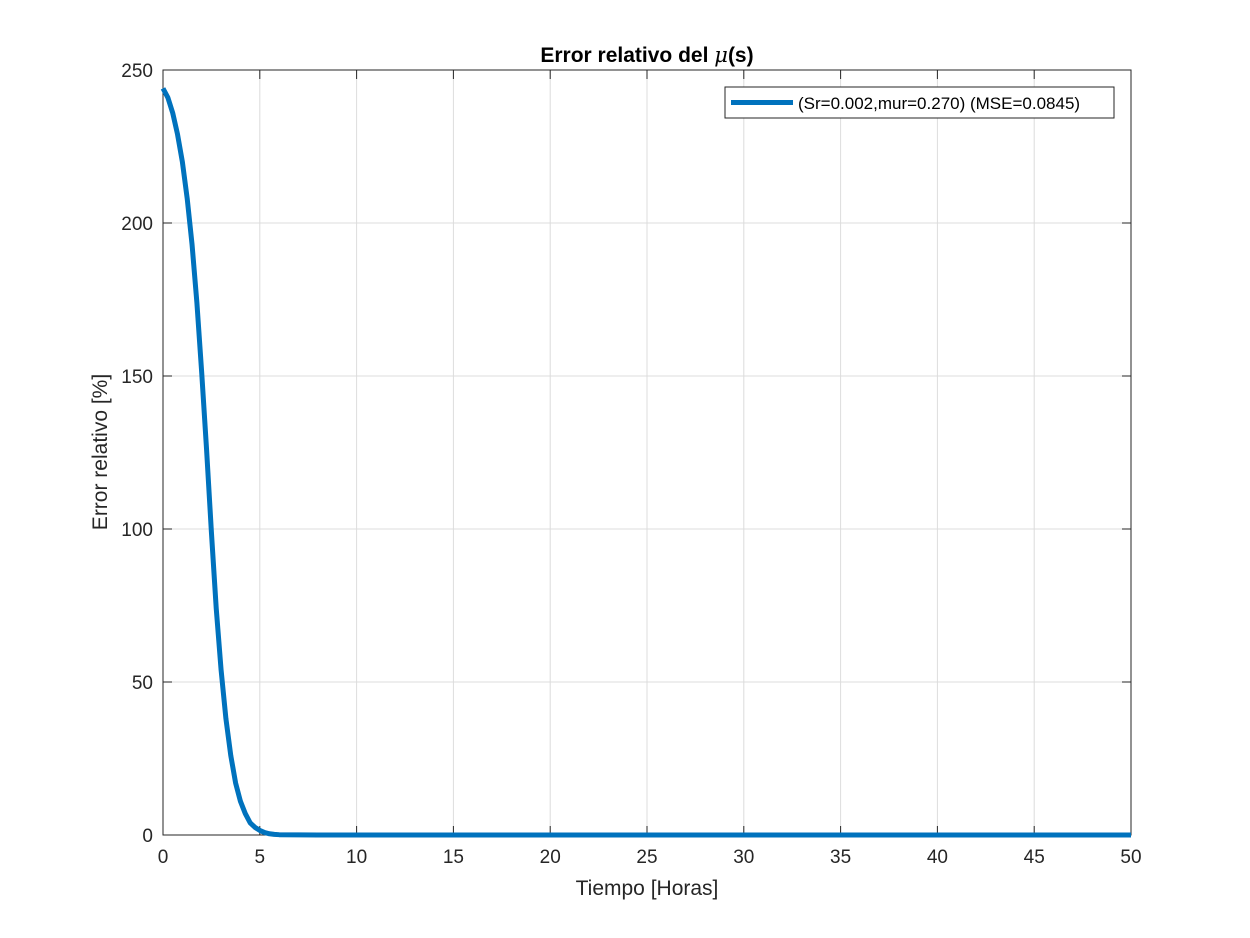 The image size is (1250, 938). What do you see at coordinates (647, 888) in the screenshot?
I see `x-axis-label: Tiempo [Horas]` at bounding box center [647, 888].